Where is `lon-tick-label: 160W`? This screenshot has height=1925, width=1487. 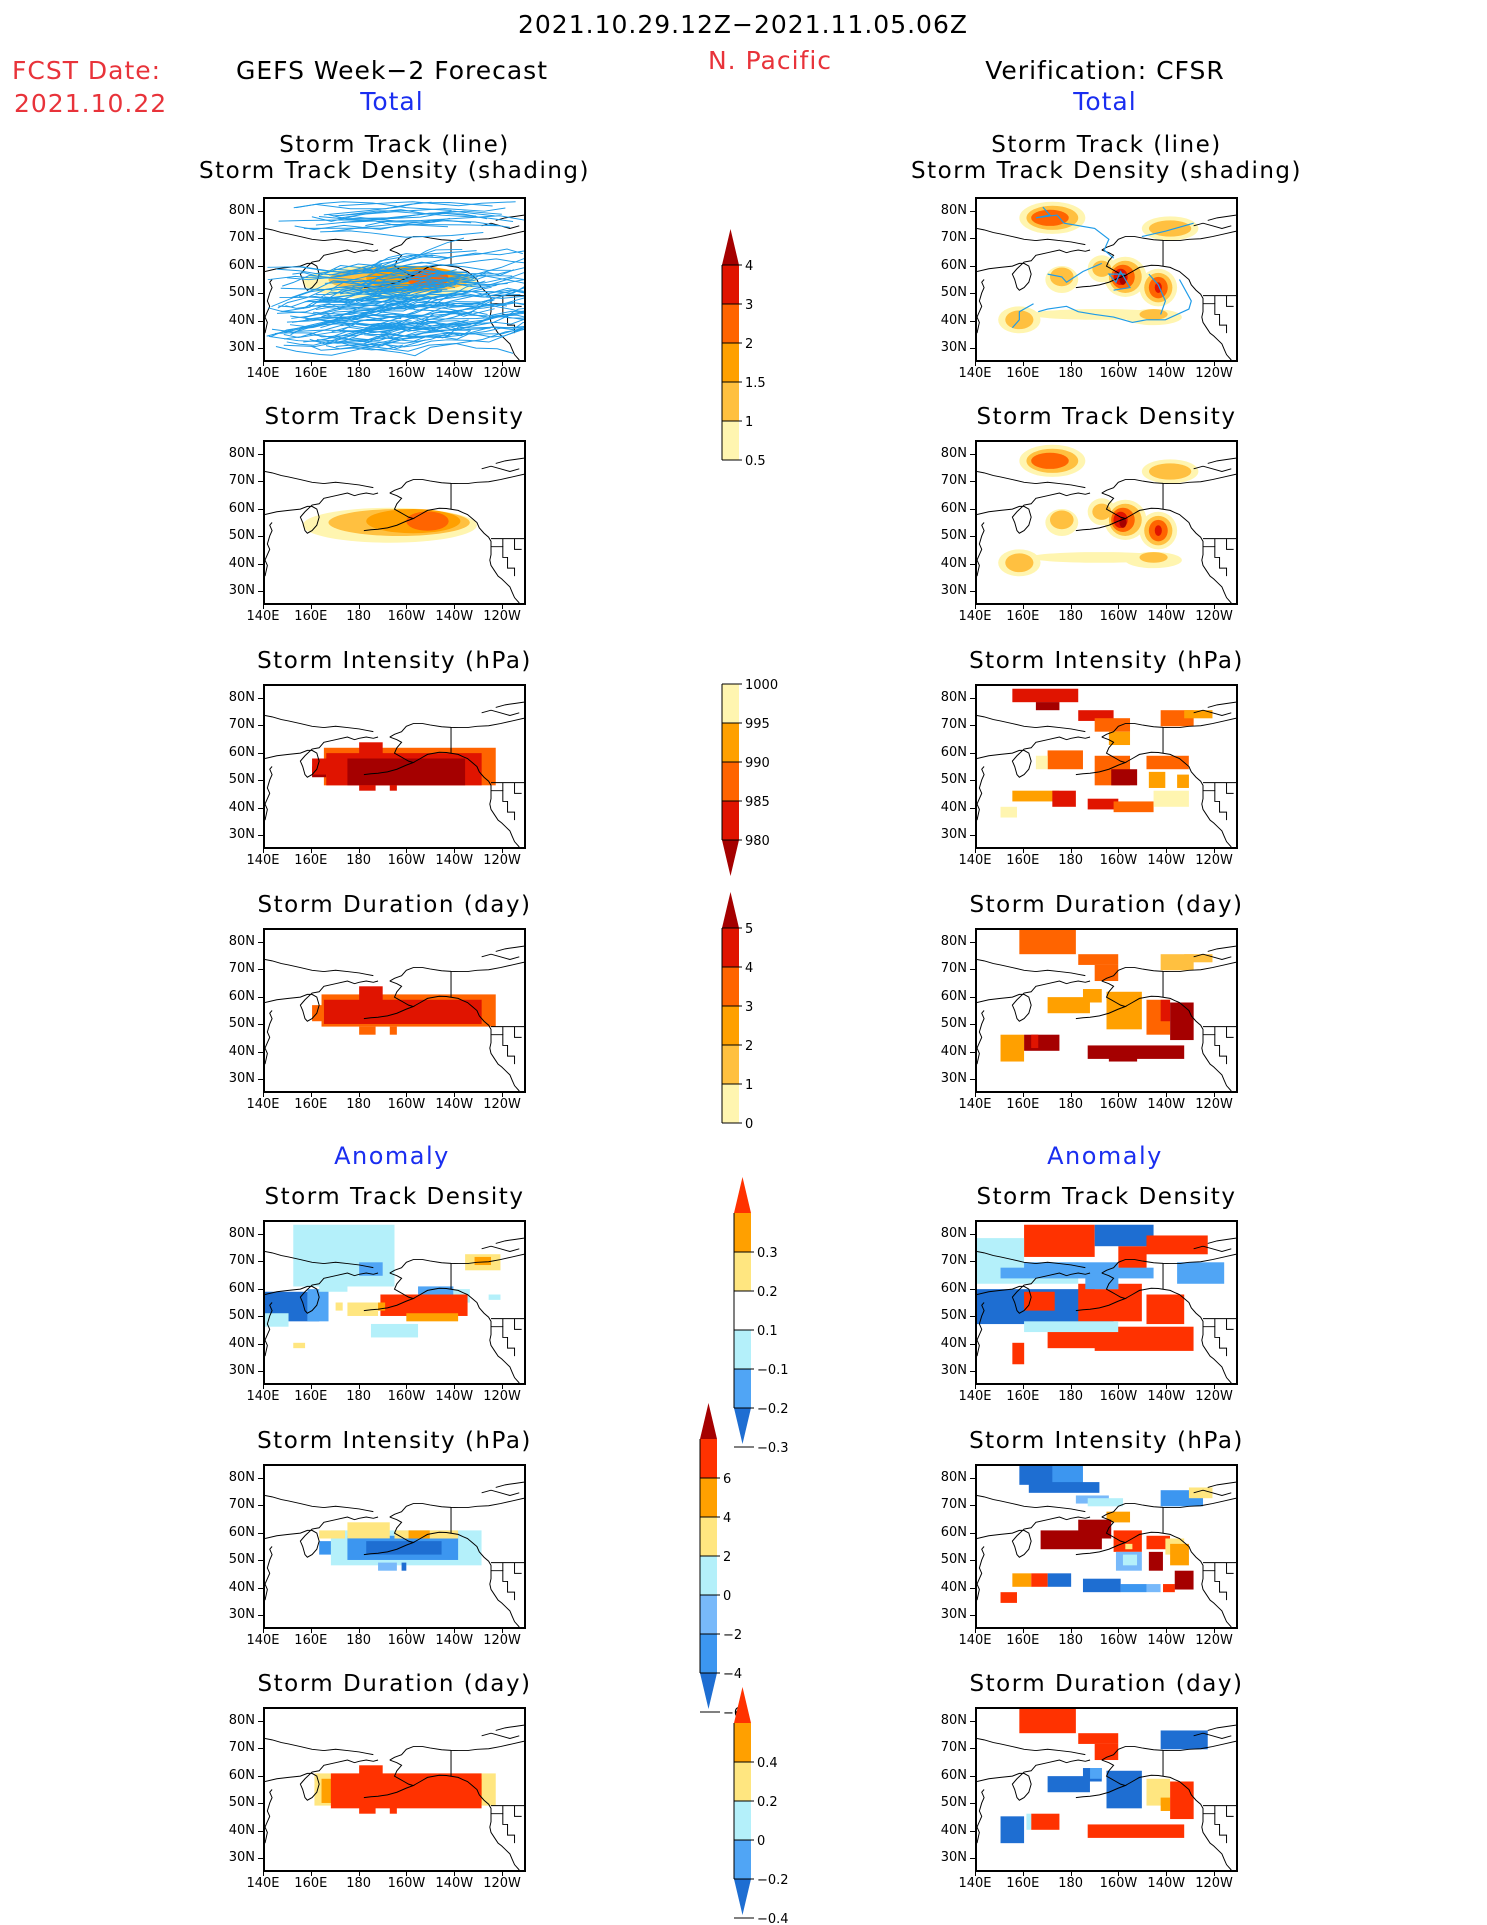
lon-tick-label: 160W is located at coordinates (406, 616).